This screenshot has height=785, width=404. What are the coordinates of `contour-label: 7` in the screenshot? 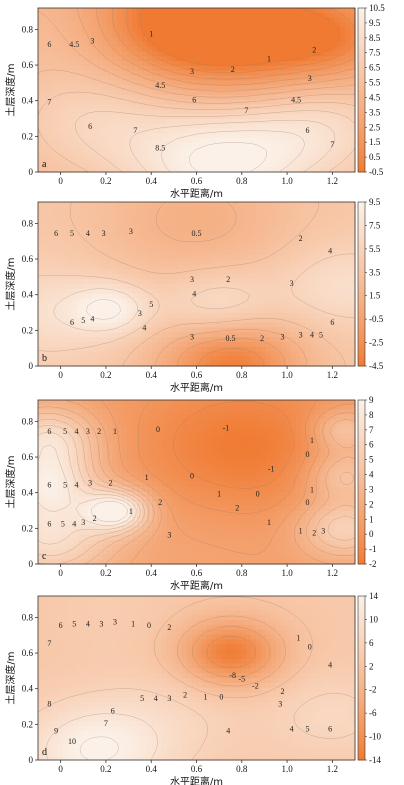 It's located at (135, 130).